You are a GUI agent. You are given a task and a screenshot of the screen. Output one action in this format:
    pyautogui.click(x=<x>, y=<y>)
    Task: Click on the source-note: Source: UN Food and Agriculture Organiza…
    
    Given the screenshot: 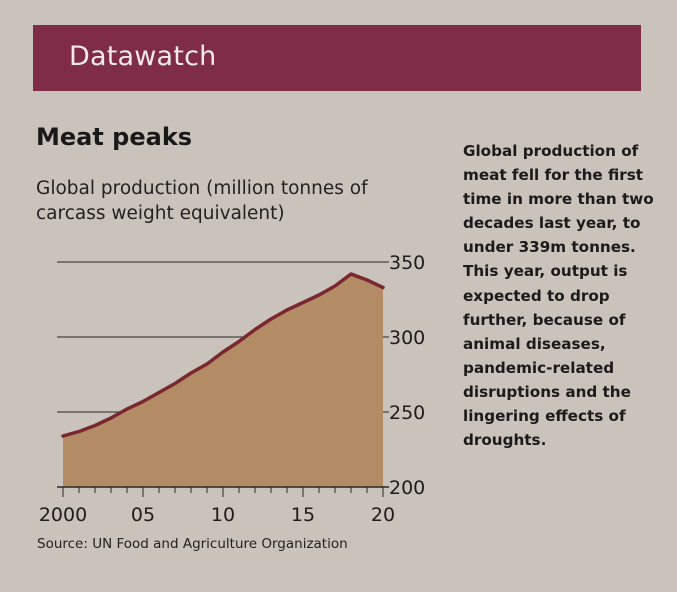 What is the action you would take?
    pyautogui.click(x=192, y=544)
    